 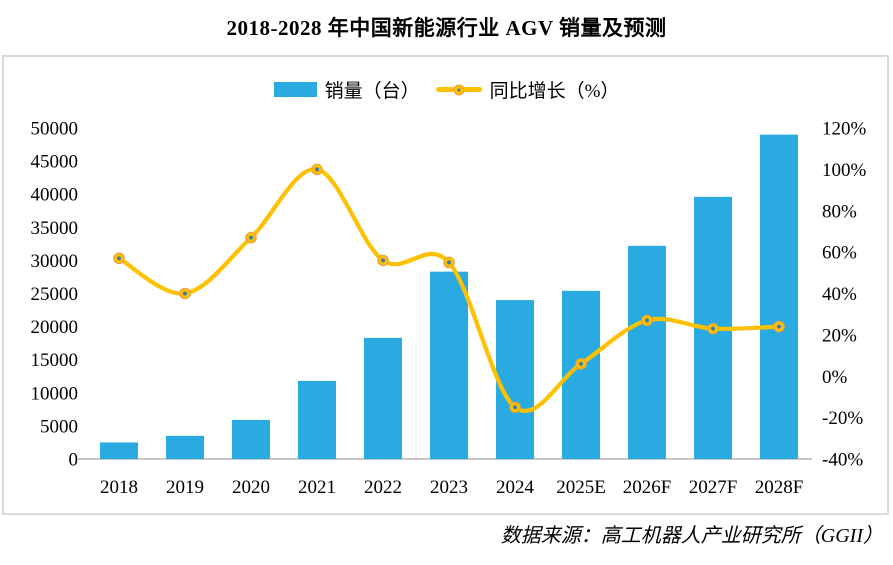 What do you see at coordinates (515, 487) in the screenshot?
I see `x-axis-label-2024: 2024` at bounding box center [515, 487].